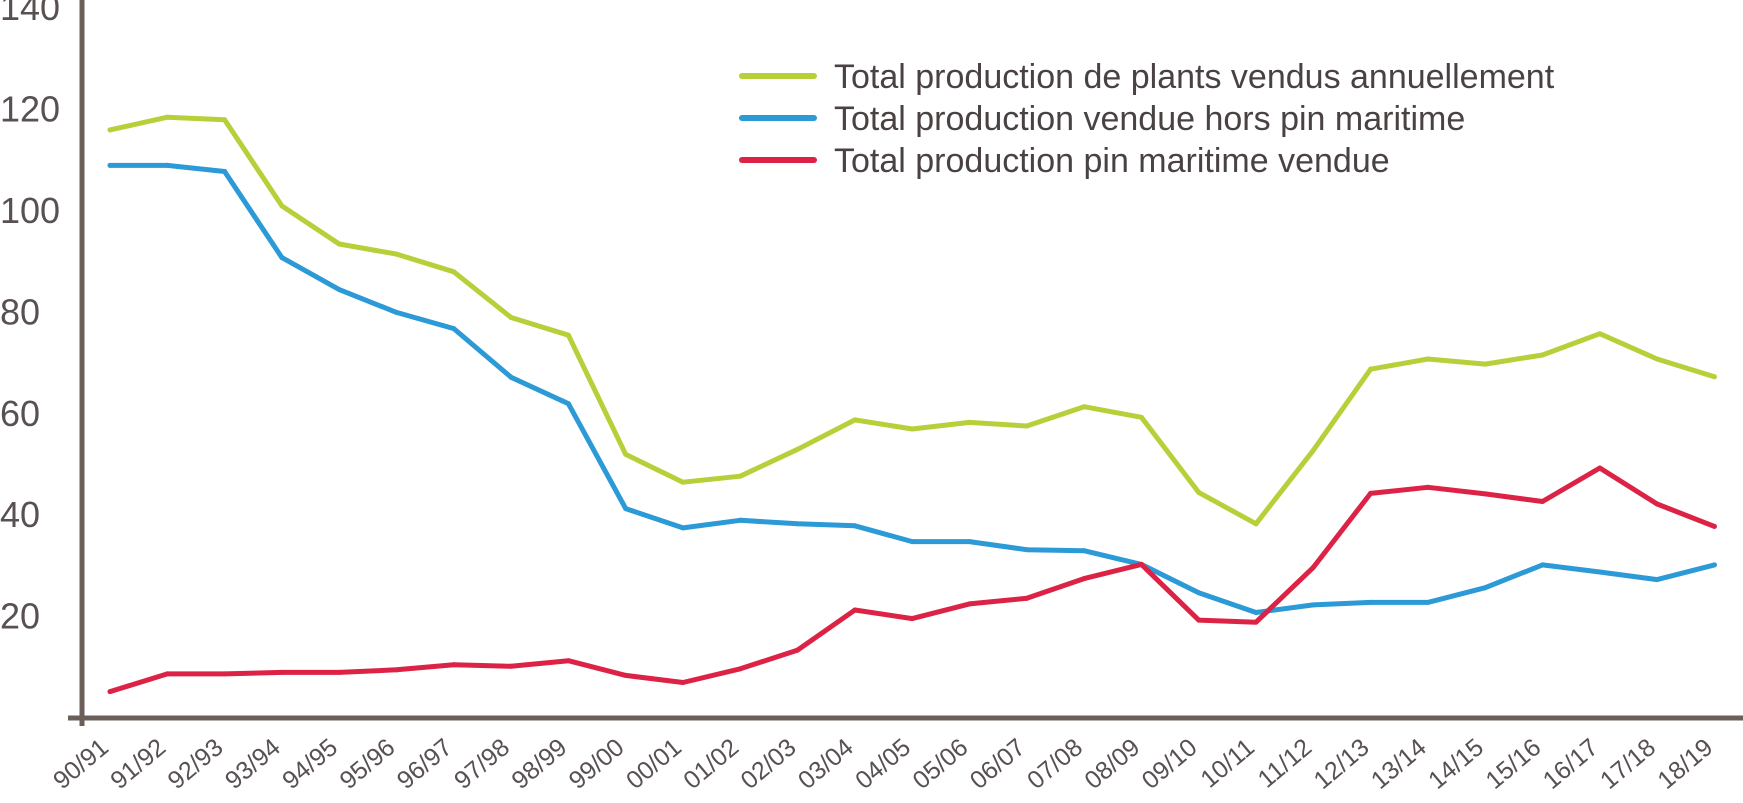 This screenshot has height=803, width=1743. Describe the element at coordinates (482, 764) in the screenshot. I see `x-tick-label: 97/98` at that location.